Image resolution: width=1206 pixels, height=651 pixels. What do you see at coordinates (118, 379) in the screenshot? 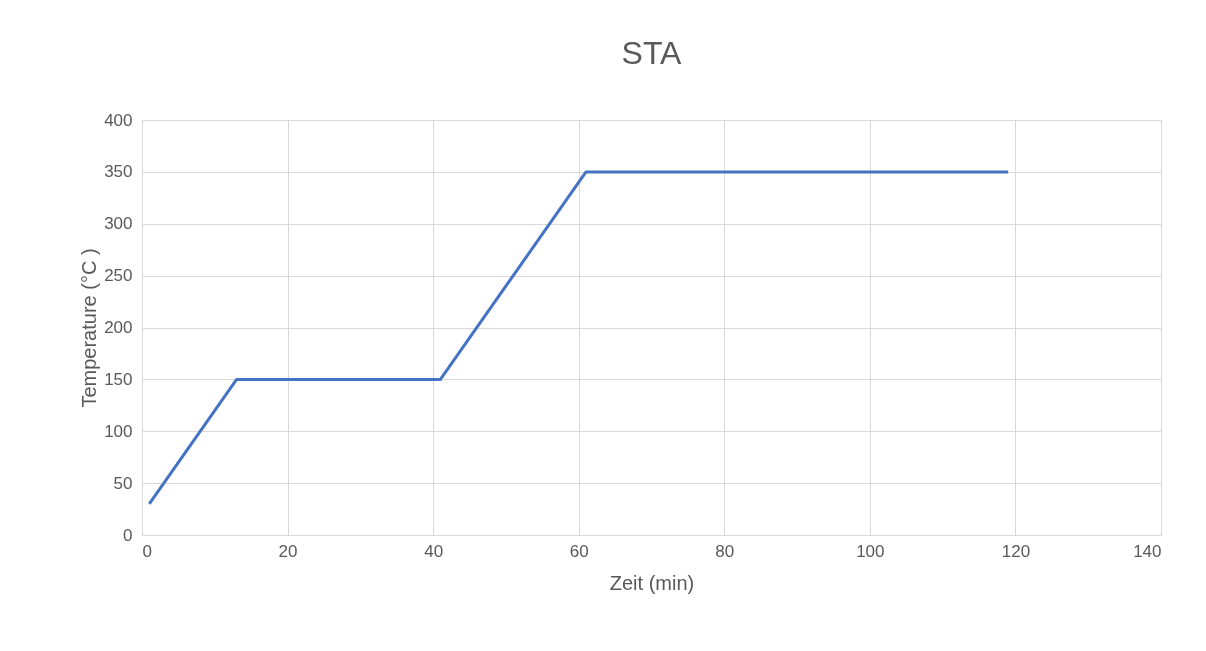
I see `y-tick-label: 150` at bounding box center [118, 379].